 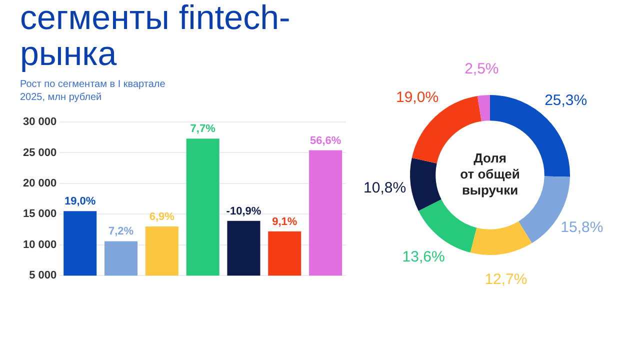 What do you see at coordinates (285, 222) in the screenshot?
I see `annotation: 9,1%` at bounding box center [285, 222].